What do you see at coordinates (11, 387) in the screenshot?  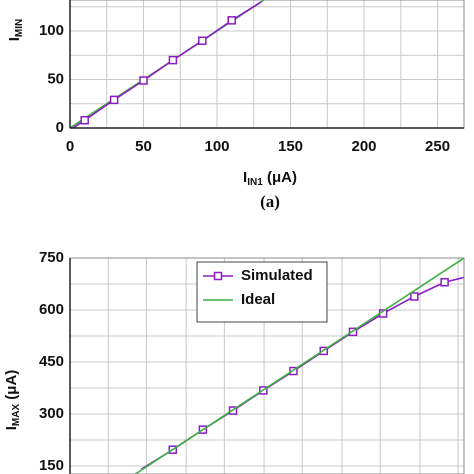 I see `y-axis-label-unit: (μA)` at bounding box center [11, 387].